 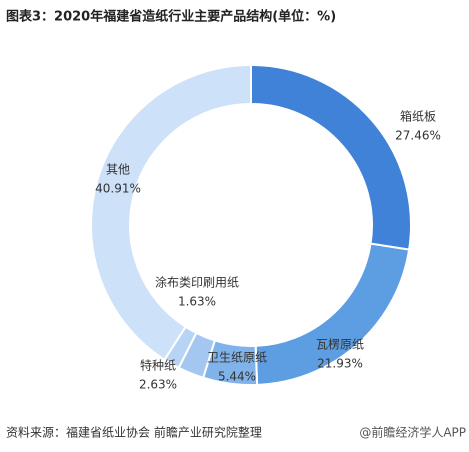 What do you see at coordinates (418, 116) in the screenshot?
I see `slice-label: 箱纸板` at bounding box center [418, 116].